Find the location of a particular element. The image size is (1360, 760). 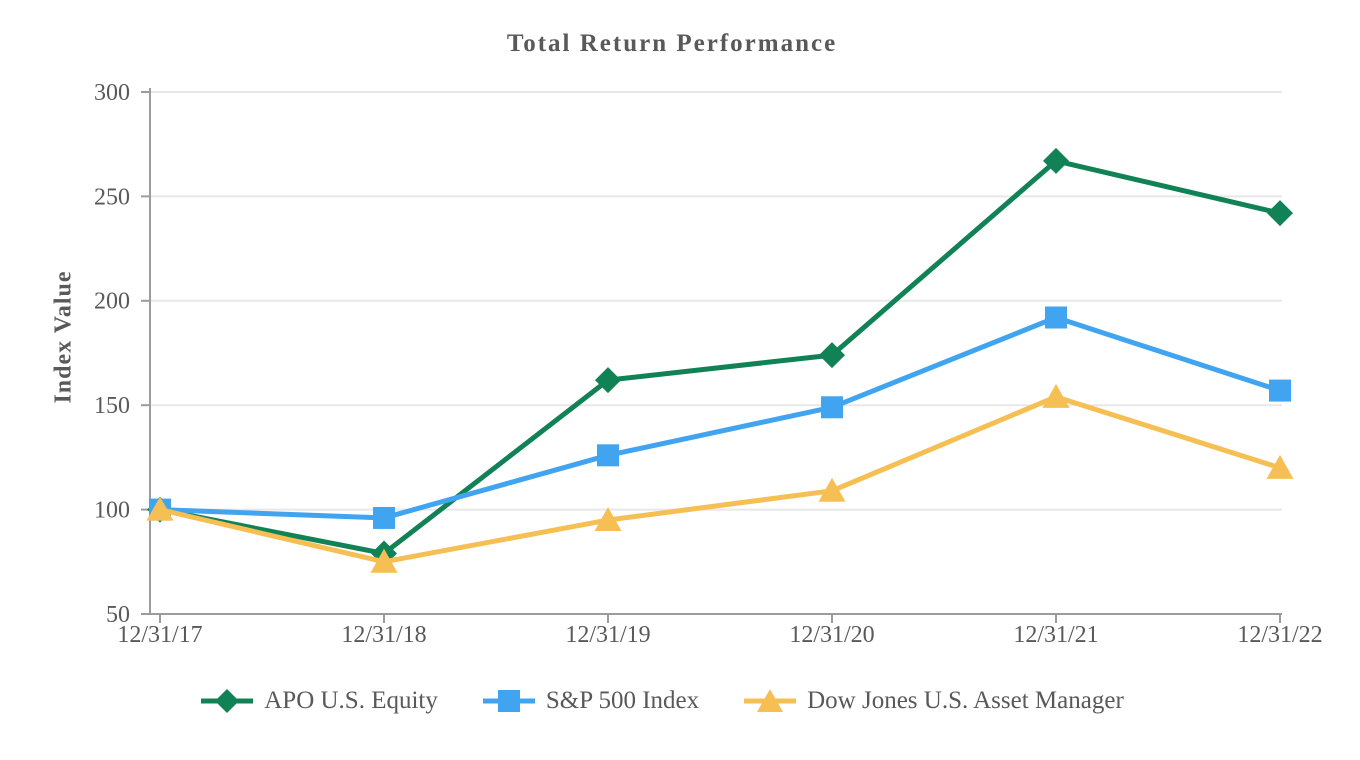

x-tick-label: 12/31/19 is located at coordinates (607, 635).